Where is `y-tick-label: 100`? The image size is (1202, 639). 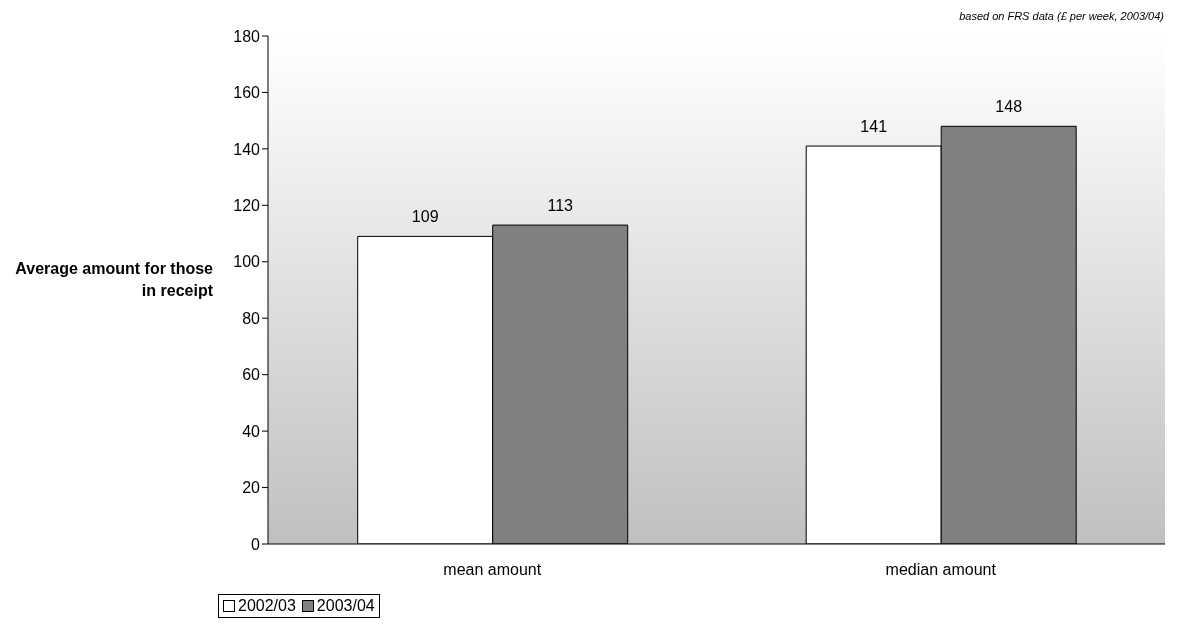 y-tick-label: 100 is located at coordinates (247, 262).